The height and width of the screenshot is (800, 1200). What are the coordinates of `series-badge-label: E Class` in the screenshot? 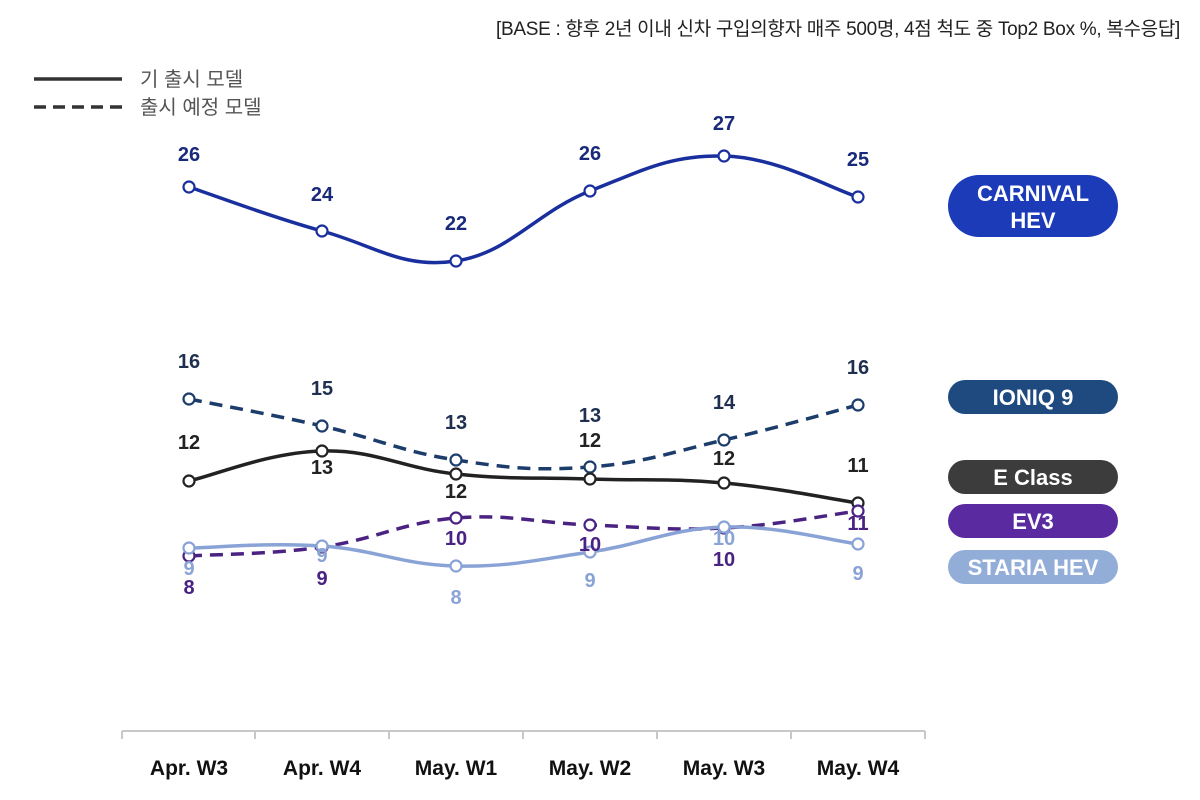 It's located at (1033, 477).